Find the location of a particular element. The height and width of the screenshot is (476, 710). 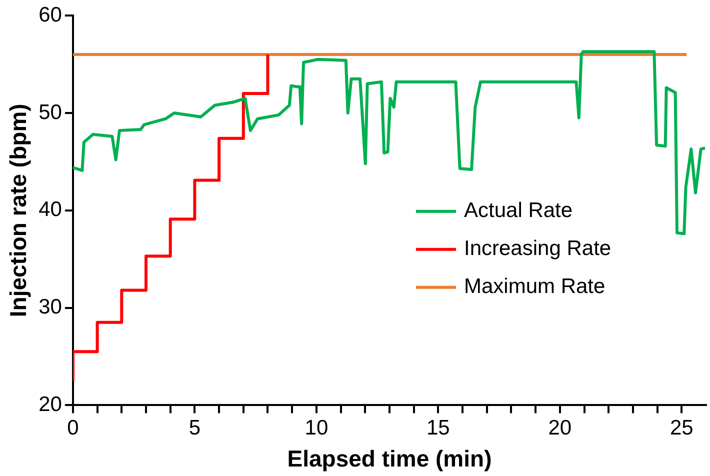

y-tick-label: 20 is located at coordinates (50, 404).